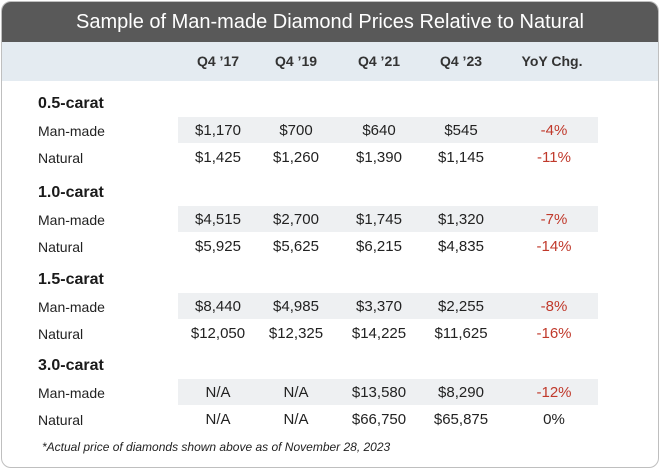 This screenshot has width=661, height=470. I want to click on column-header: Q4 ’23, so click(461, 61).